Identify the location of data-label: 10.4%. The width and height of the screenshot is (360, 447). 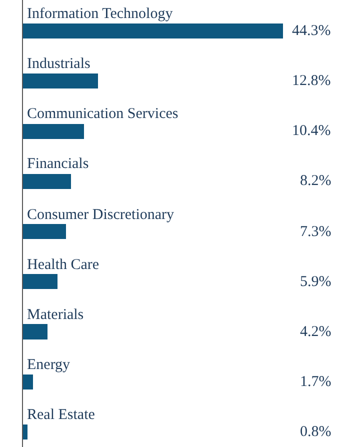
(311, 131).